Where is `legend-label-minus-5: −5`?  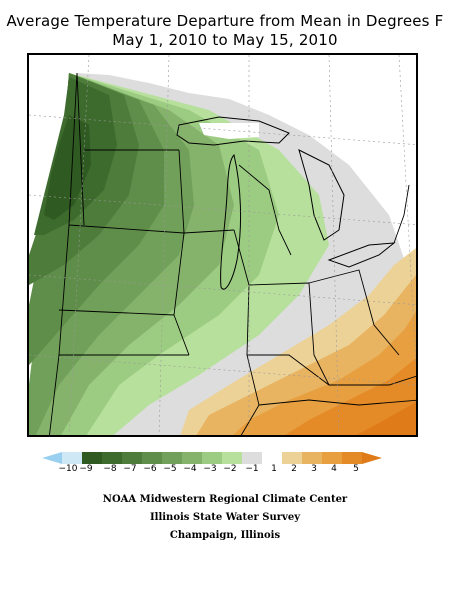 legend-label-minus-5: −5 is located at coordinates (170, 469).